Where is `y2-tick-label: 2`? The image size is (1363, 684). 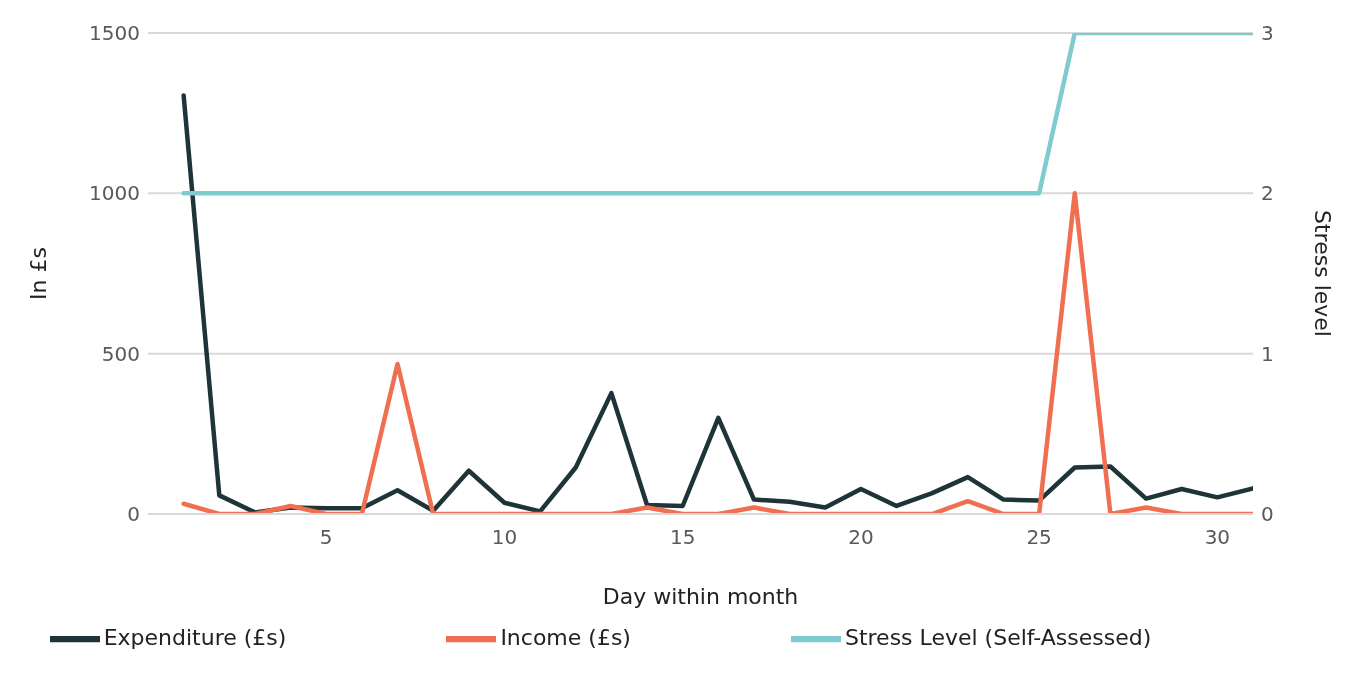 y2-tick-label: 2 is located at coordinates (1267, 193).